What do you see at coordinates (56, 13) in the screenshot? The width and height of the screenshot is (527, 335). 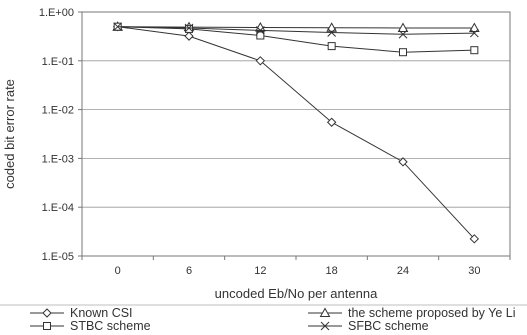 I see `y-tick-label: 1.E+00` at bounding box center [56, 13].